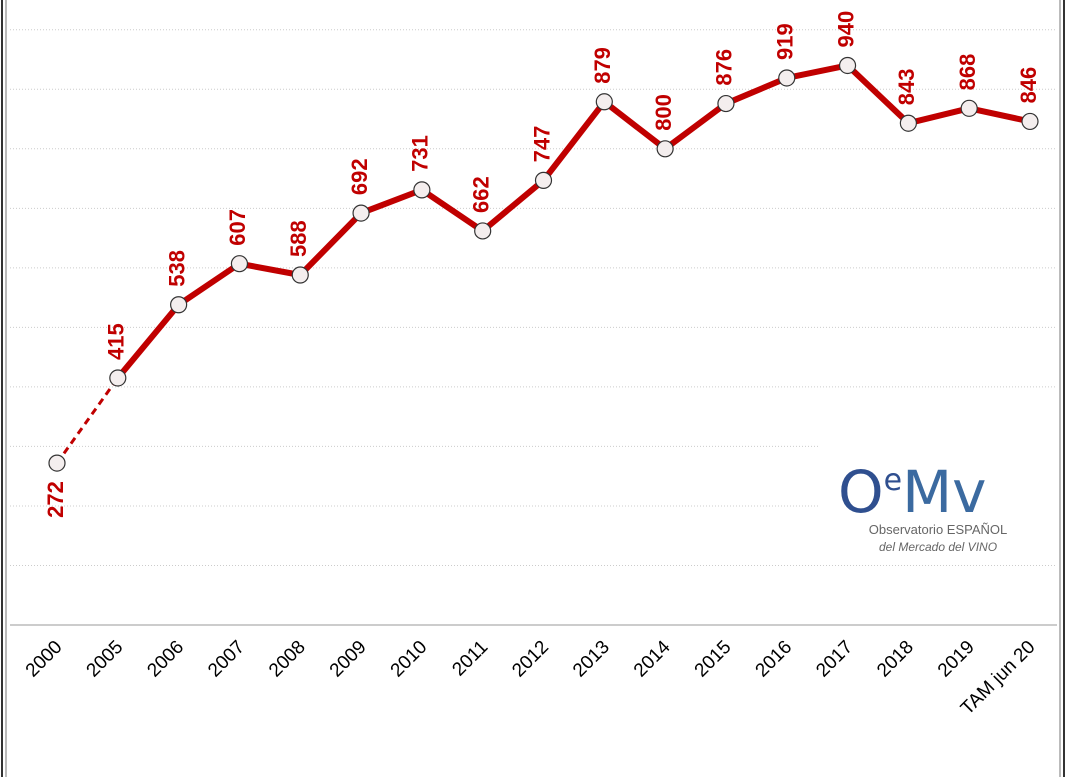 The image size is (1067, 777). What do you see at coordinates (906, 86) in the screenshot?
I see `data-label: 843` at bounding box center [906, 86].